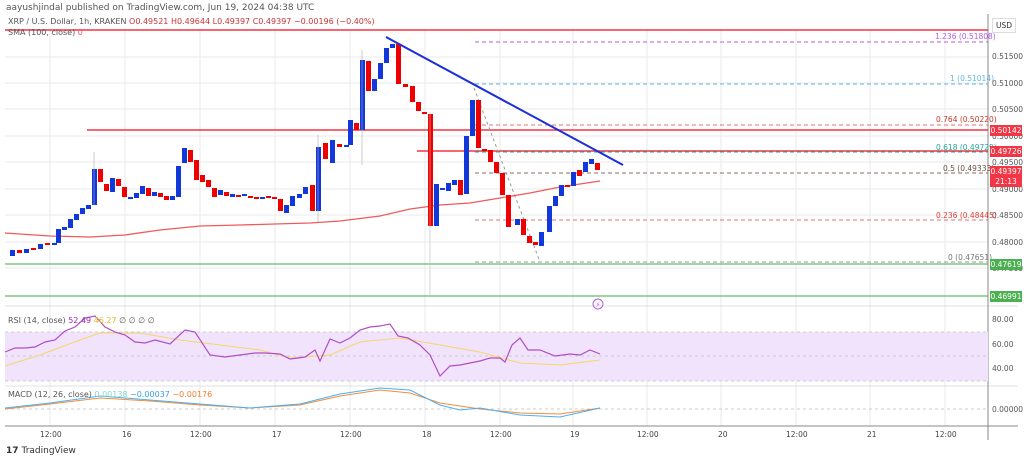  I want to click on svg-text: 0.48000, so click(1007, 242).